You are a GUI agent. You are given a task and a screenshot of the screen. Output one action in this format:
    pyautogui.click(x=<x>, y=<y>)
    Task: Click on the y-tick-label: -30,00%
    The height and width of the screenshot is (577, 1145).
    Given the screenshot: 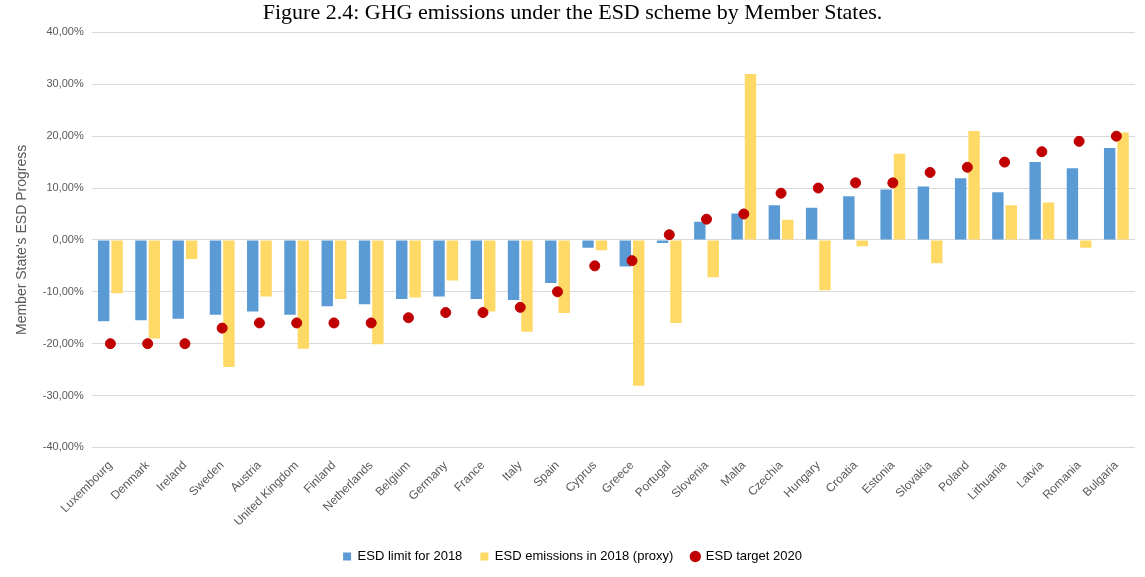 What is the action you would take?
    pyautogui.click(x=63, y=394)
    